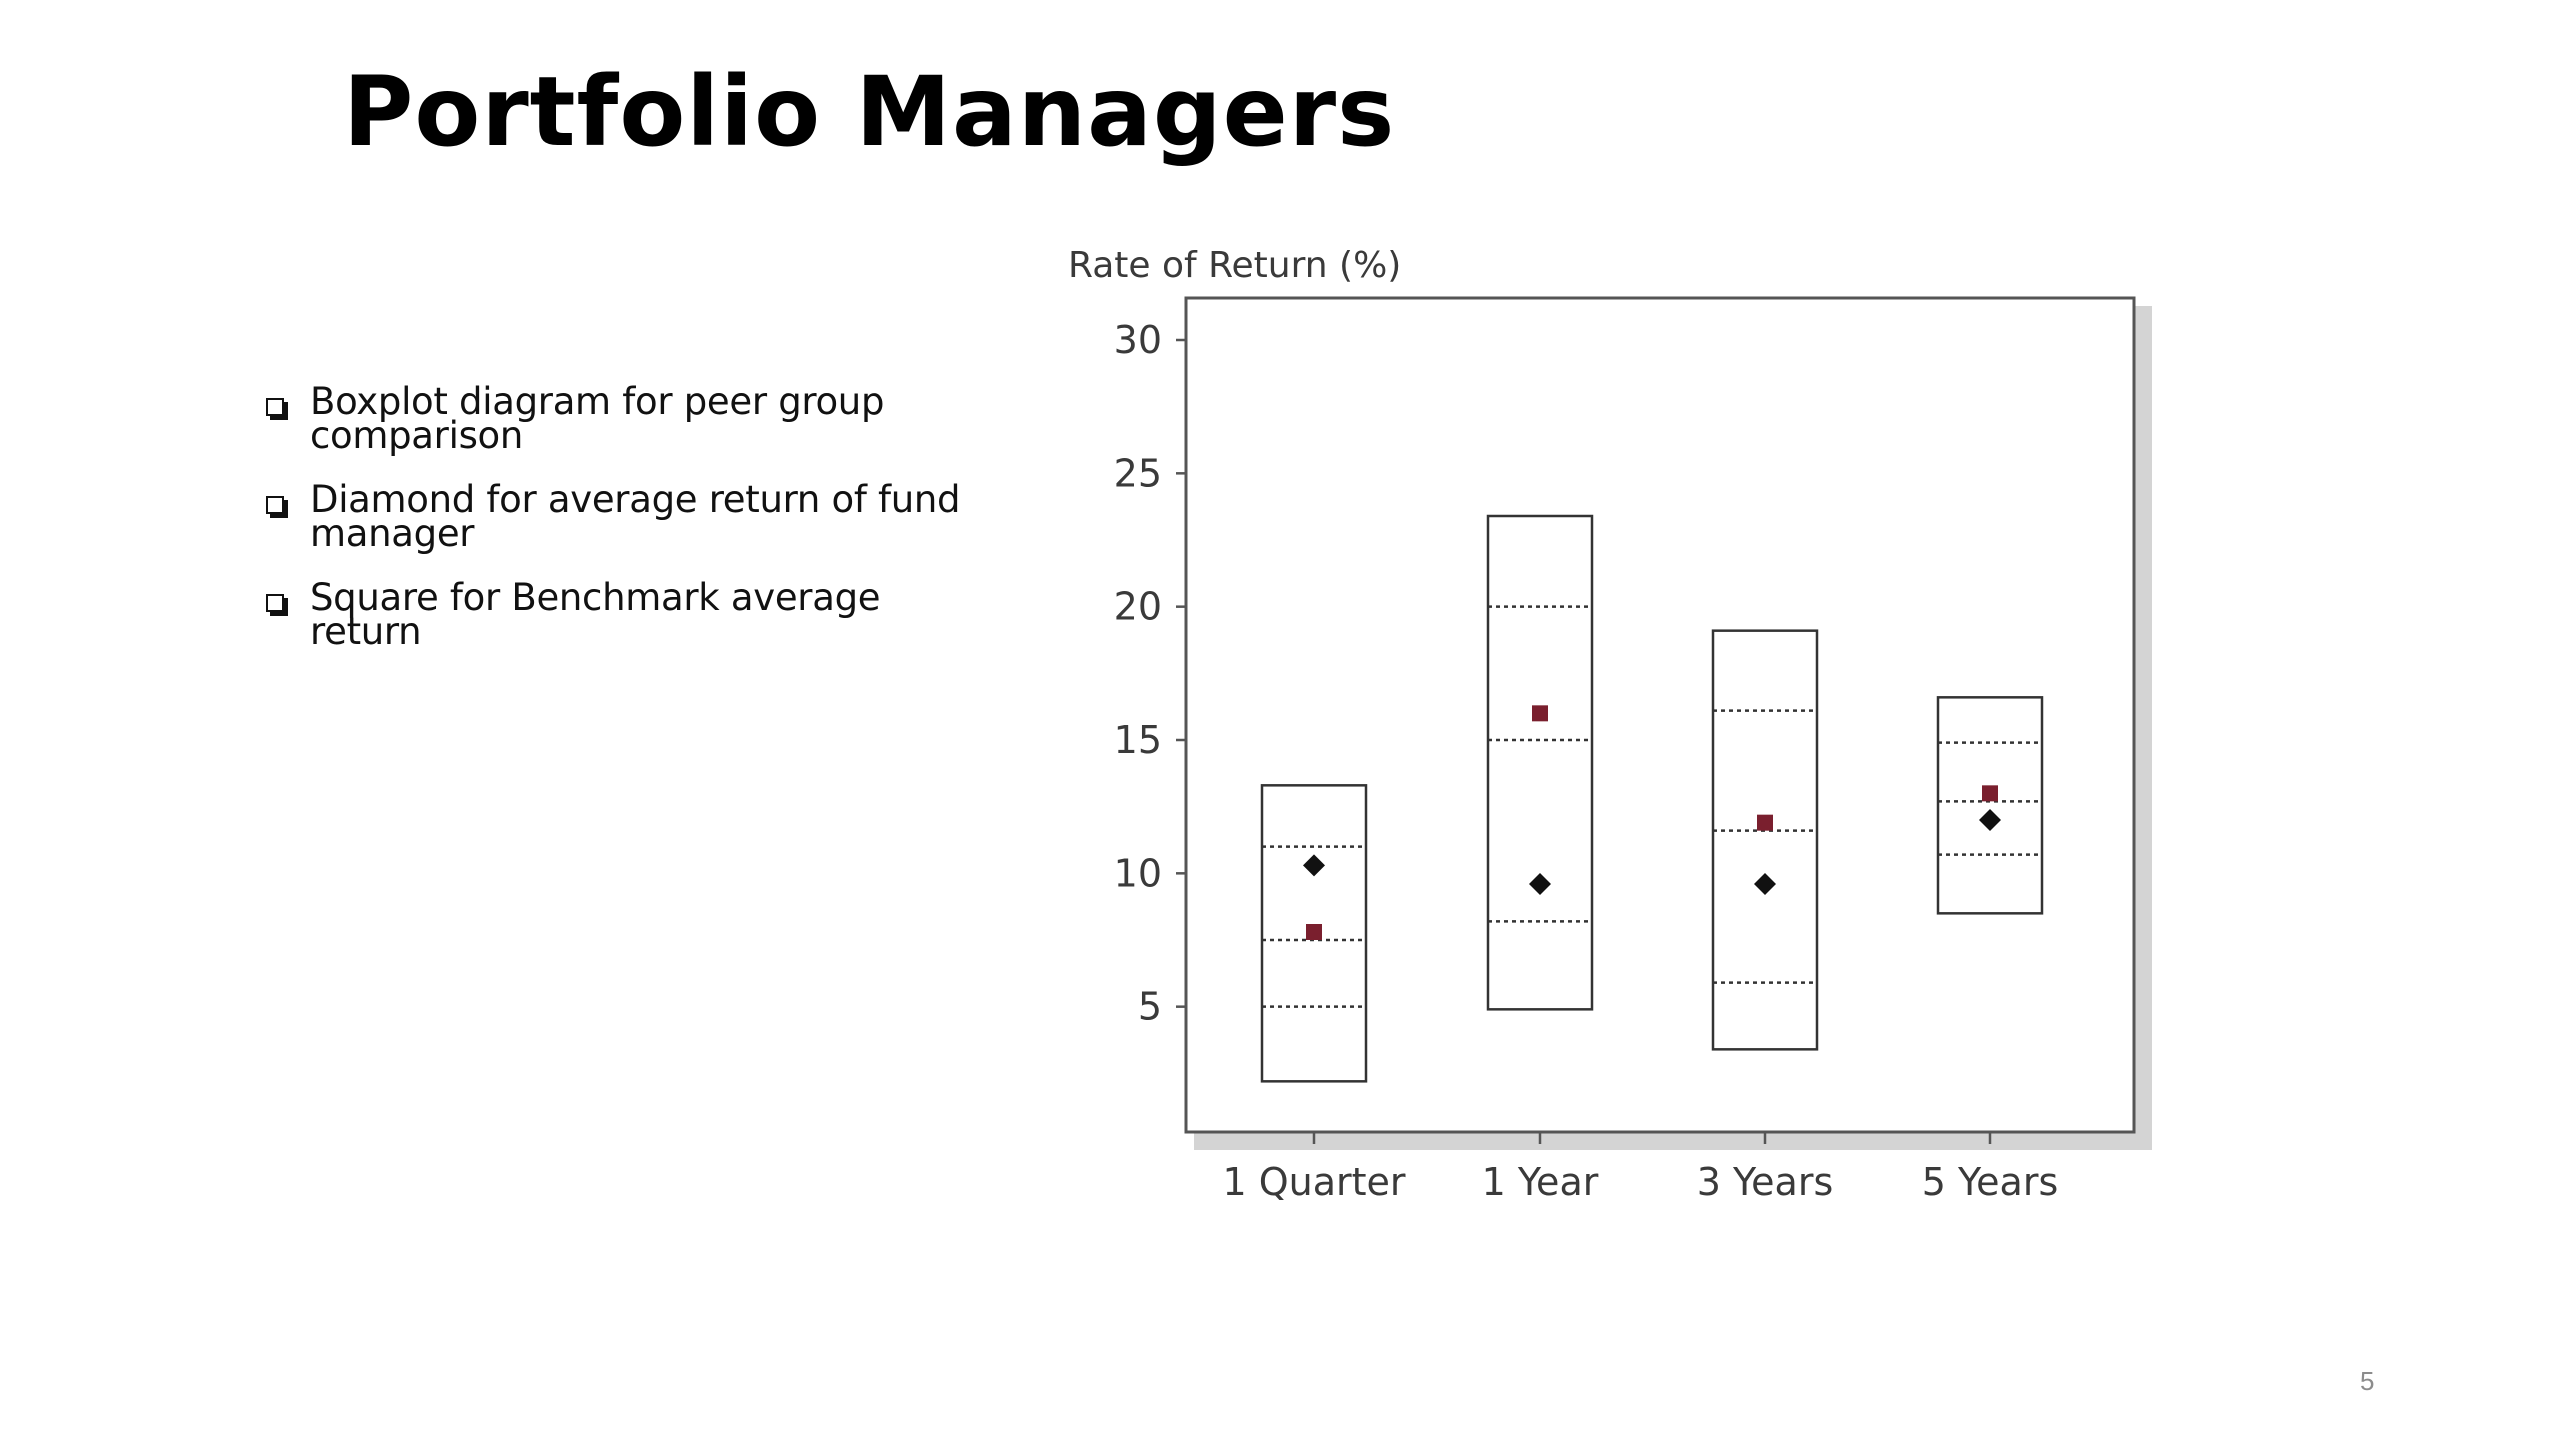  What do you see at coordinates (1990, 1182) in the screenshot?
I see `x-tick-label: 5 Years` at bounding box center [1990, 1182].